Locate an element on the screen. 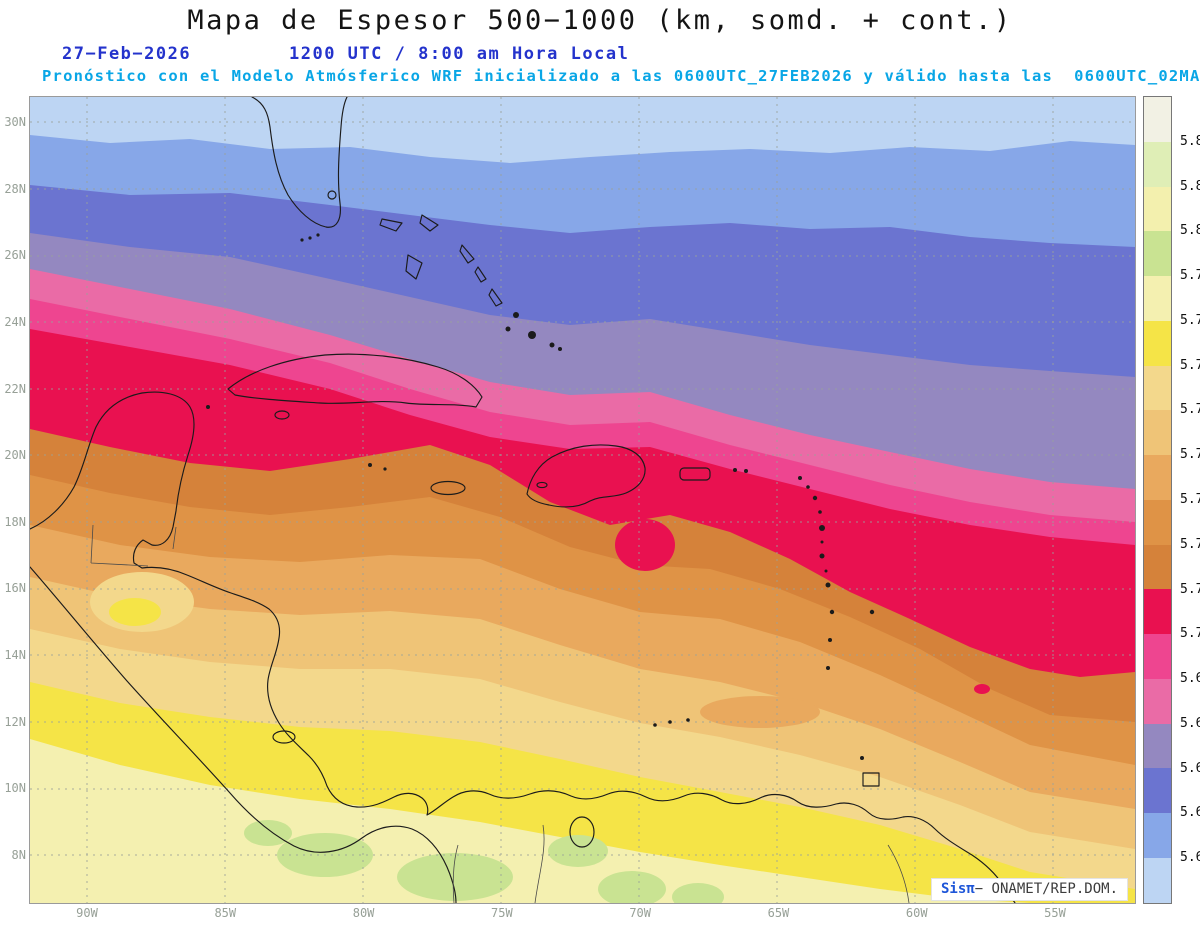 This screenshot has height=927, width=1200. colorbar-level-label: 5.795 is located at coordinates (1190, 276).